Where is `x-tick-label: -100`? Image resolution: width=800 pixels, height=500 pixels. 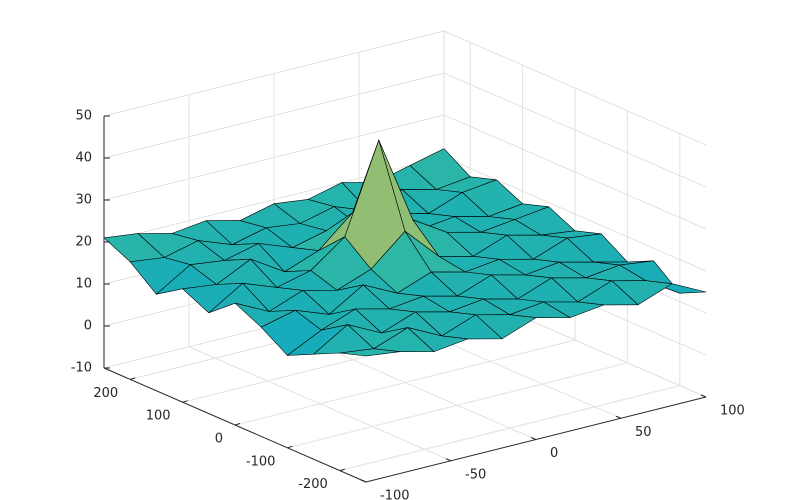
x-tick-label: -100 is located at coordinates (395, 494).